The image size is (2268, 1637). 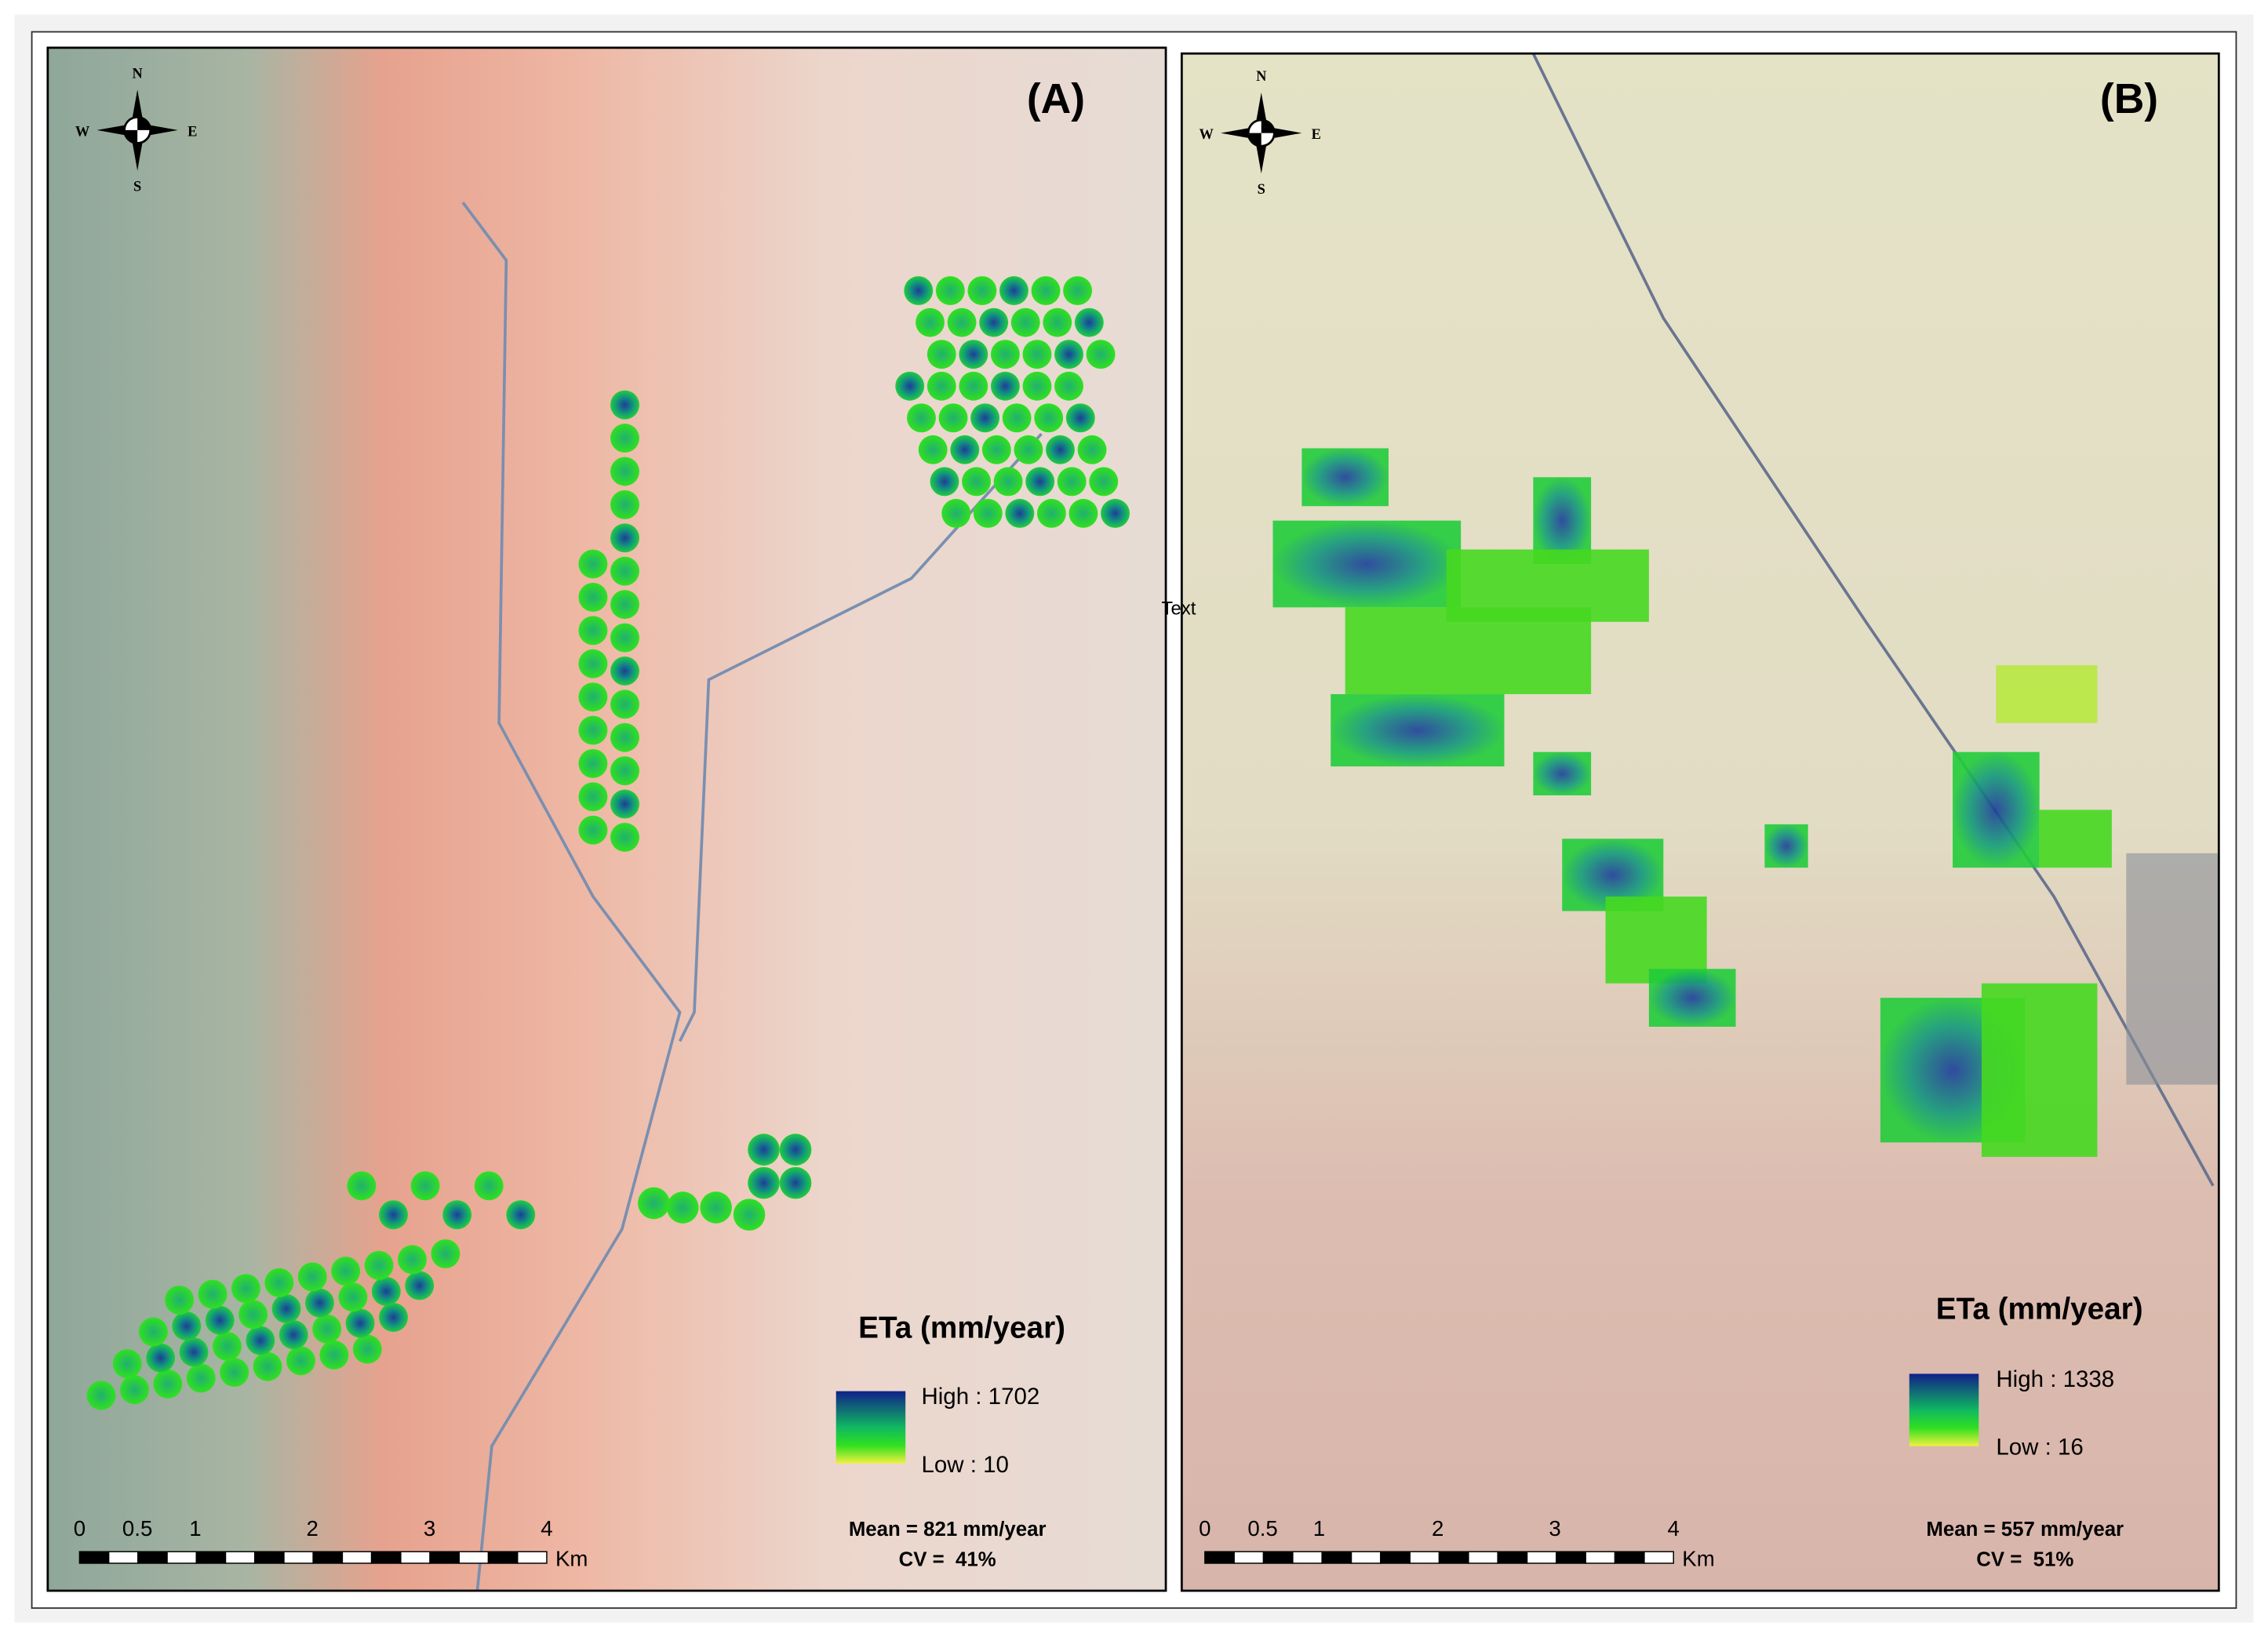 I want to click on stats-mean: Mean = 821 mm/year, so click(x=948, y=1530).